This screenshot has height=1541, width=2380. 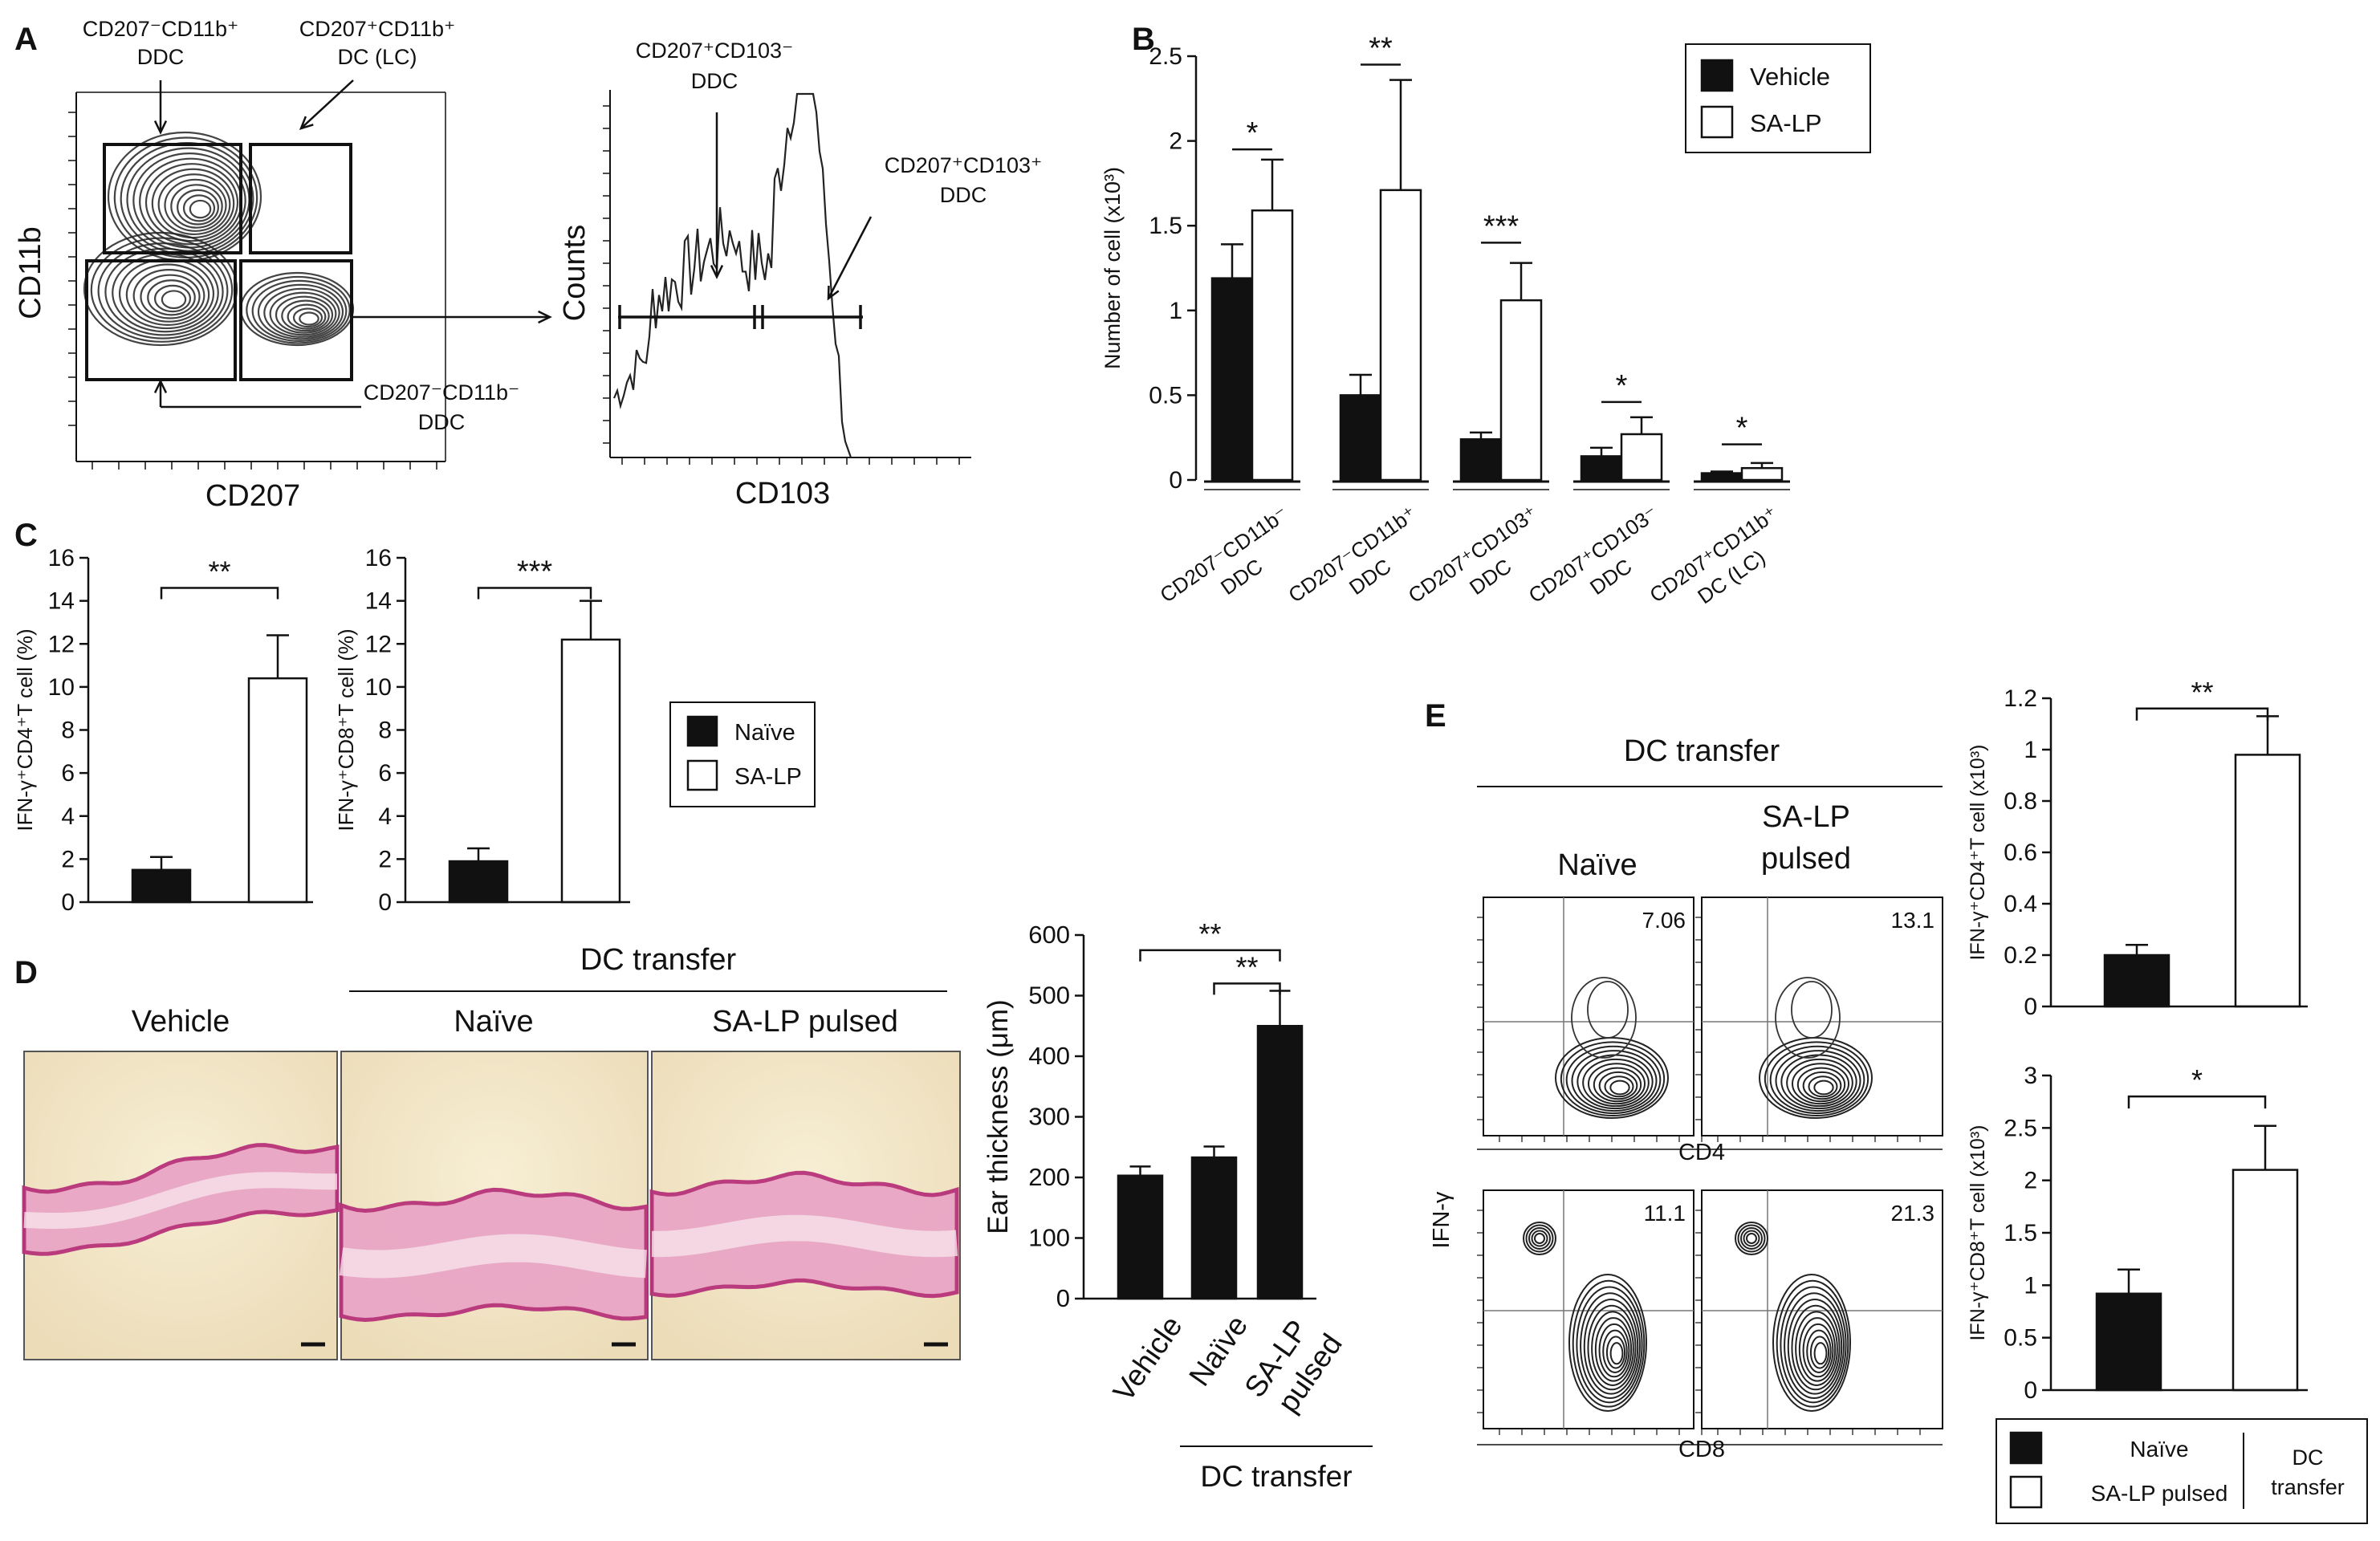 What do you see at coordinates (385, 816) in the screenshot?
I see `y-tick-label: 4` at bounding box center [385, 816].